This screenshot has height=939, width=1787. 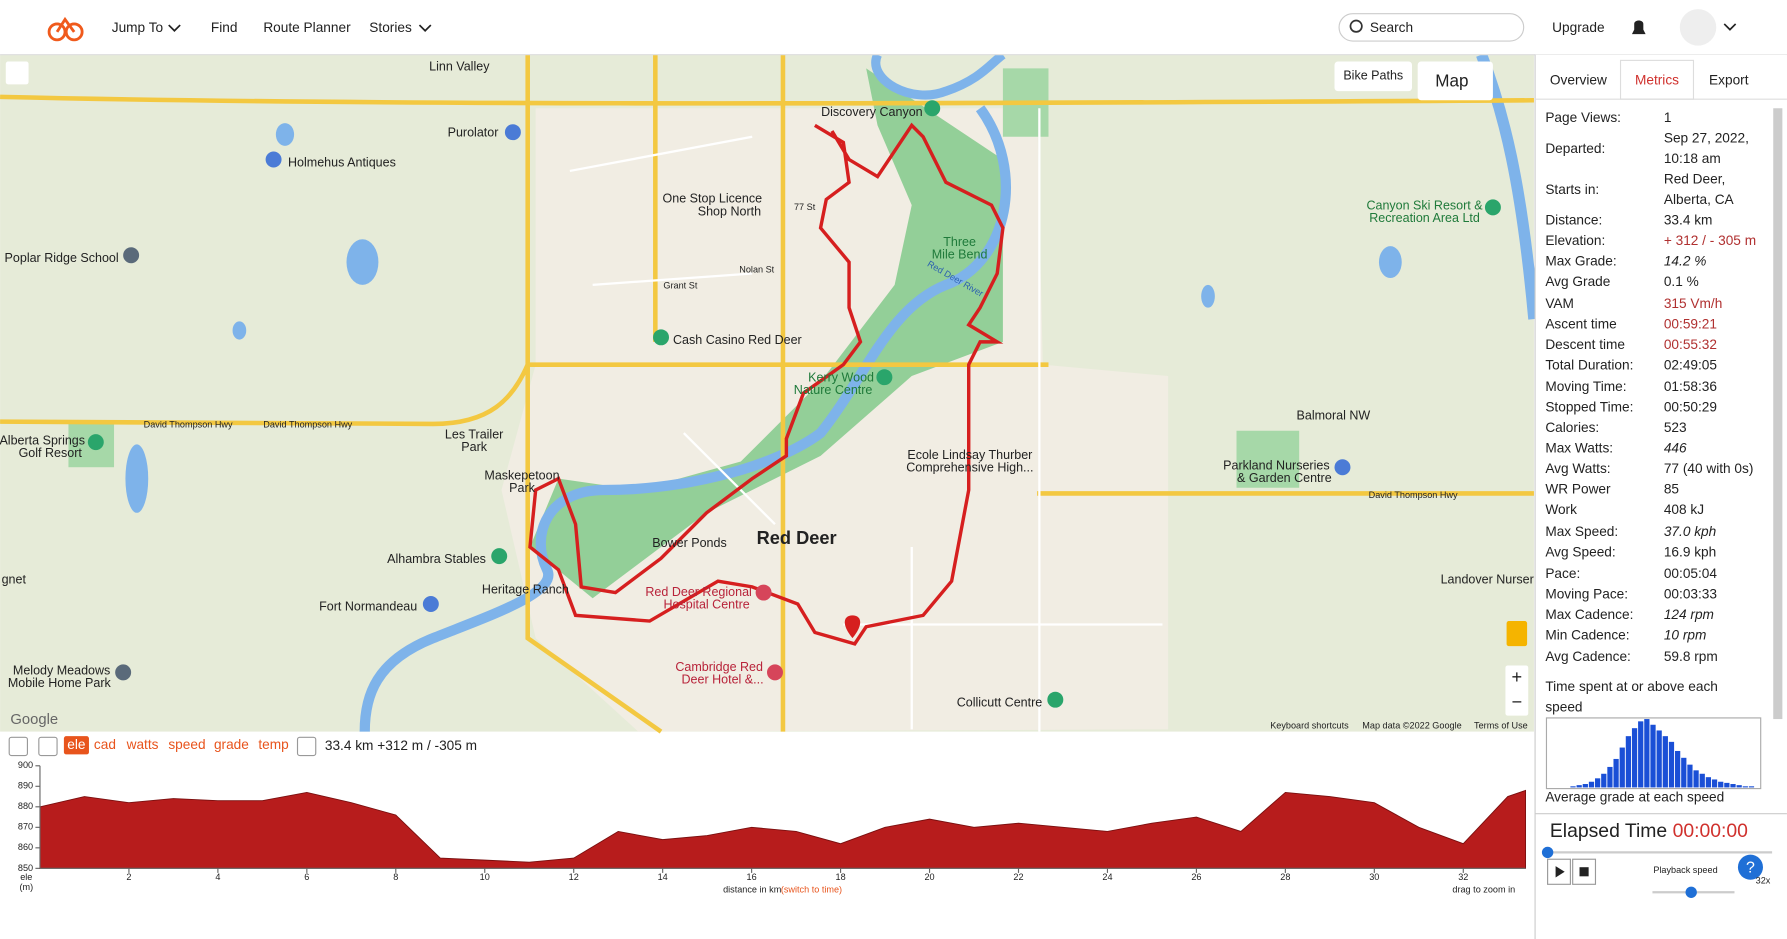 What do you see at coordinates (61, 671) in the screenshot?
I see `map-label: Melody Meadows` at bounding box center [61, 671].